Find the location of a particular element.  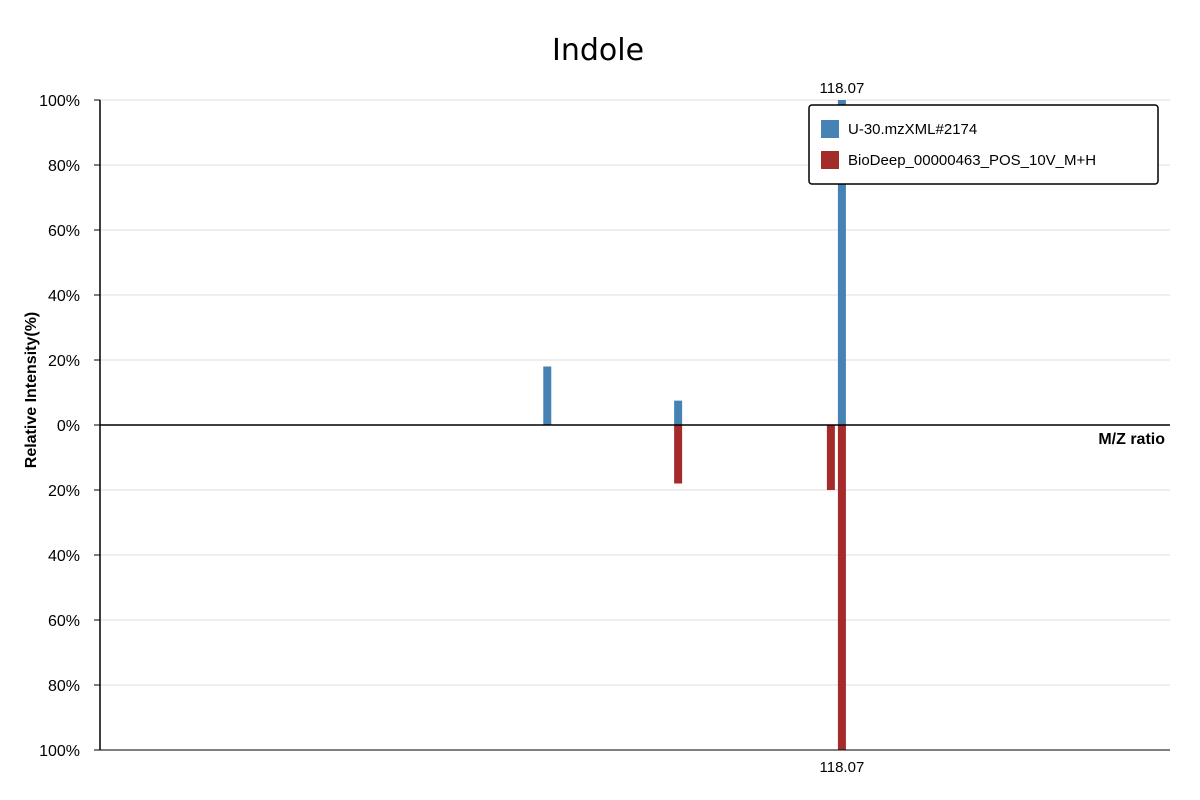

y-axis-label: Relative Intensity(%) is located at coordinates (31, 390).